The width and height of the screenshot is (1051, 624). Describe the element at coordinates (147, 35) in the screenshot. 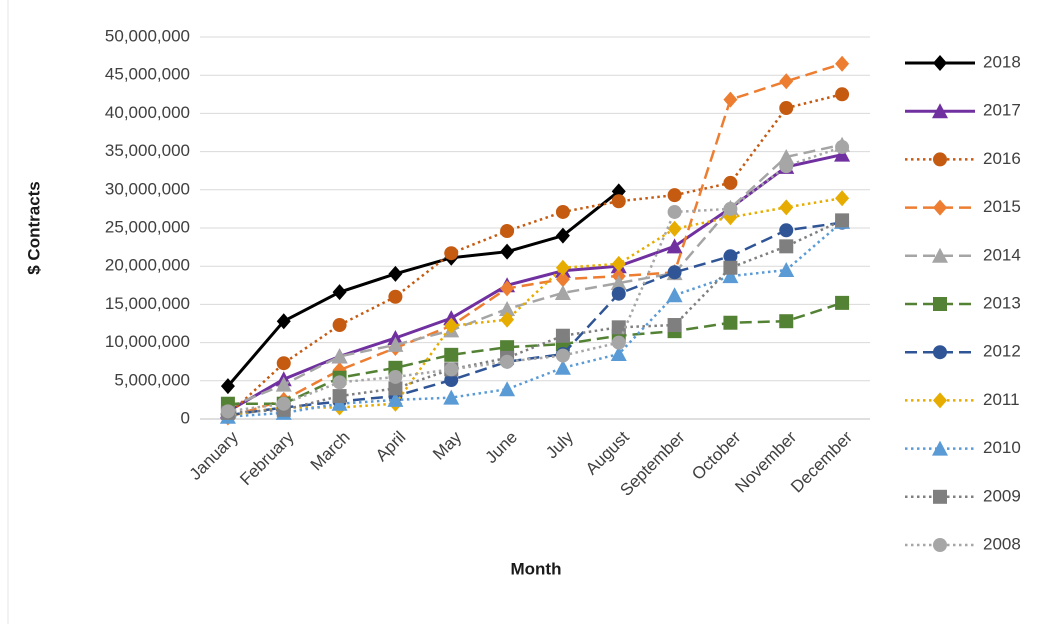

I see `y-tick-label: 50,000,000` at that location.